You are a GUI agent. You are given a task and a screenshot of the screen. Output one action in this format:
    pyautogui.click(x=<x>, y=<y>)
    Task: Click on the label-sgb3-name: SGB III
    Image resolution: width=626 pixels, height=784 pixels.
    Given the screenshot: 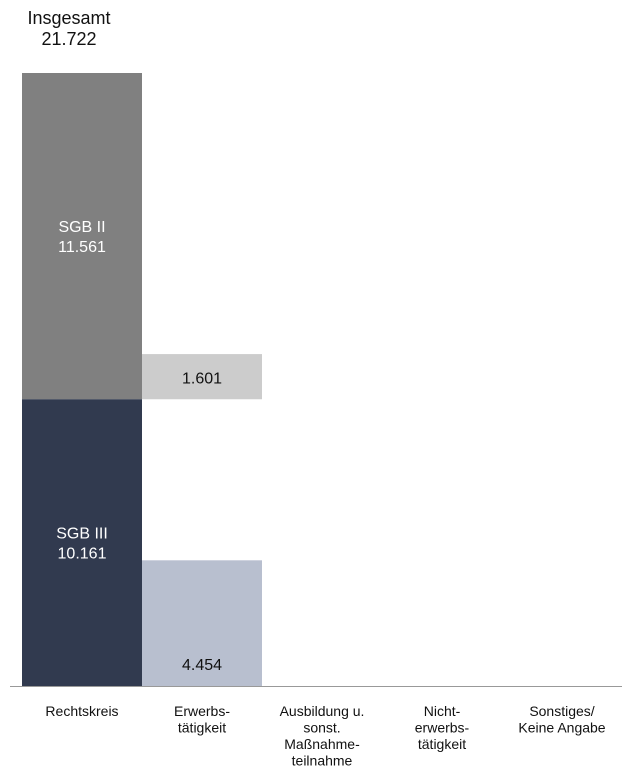 What is the action you would take?
    pyautogui.click(x=82, y=534)
    